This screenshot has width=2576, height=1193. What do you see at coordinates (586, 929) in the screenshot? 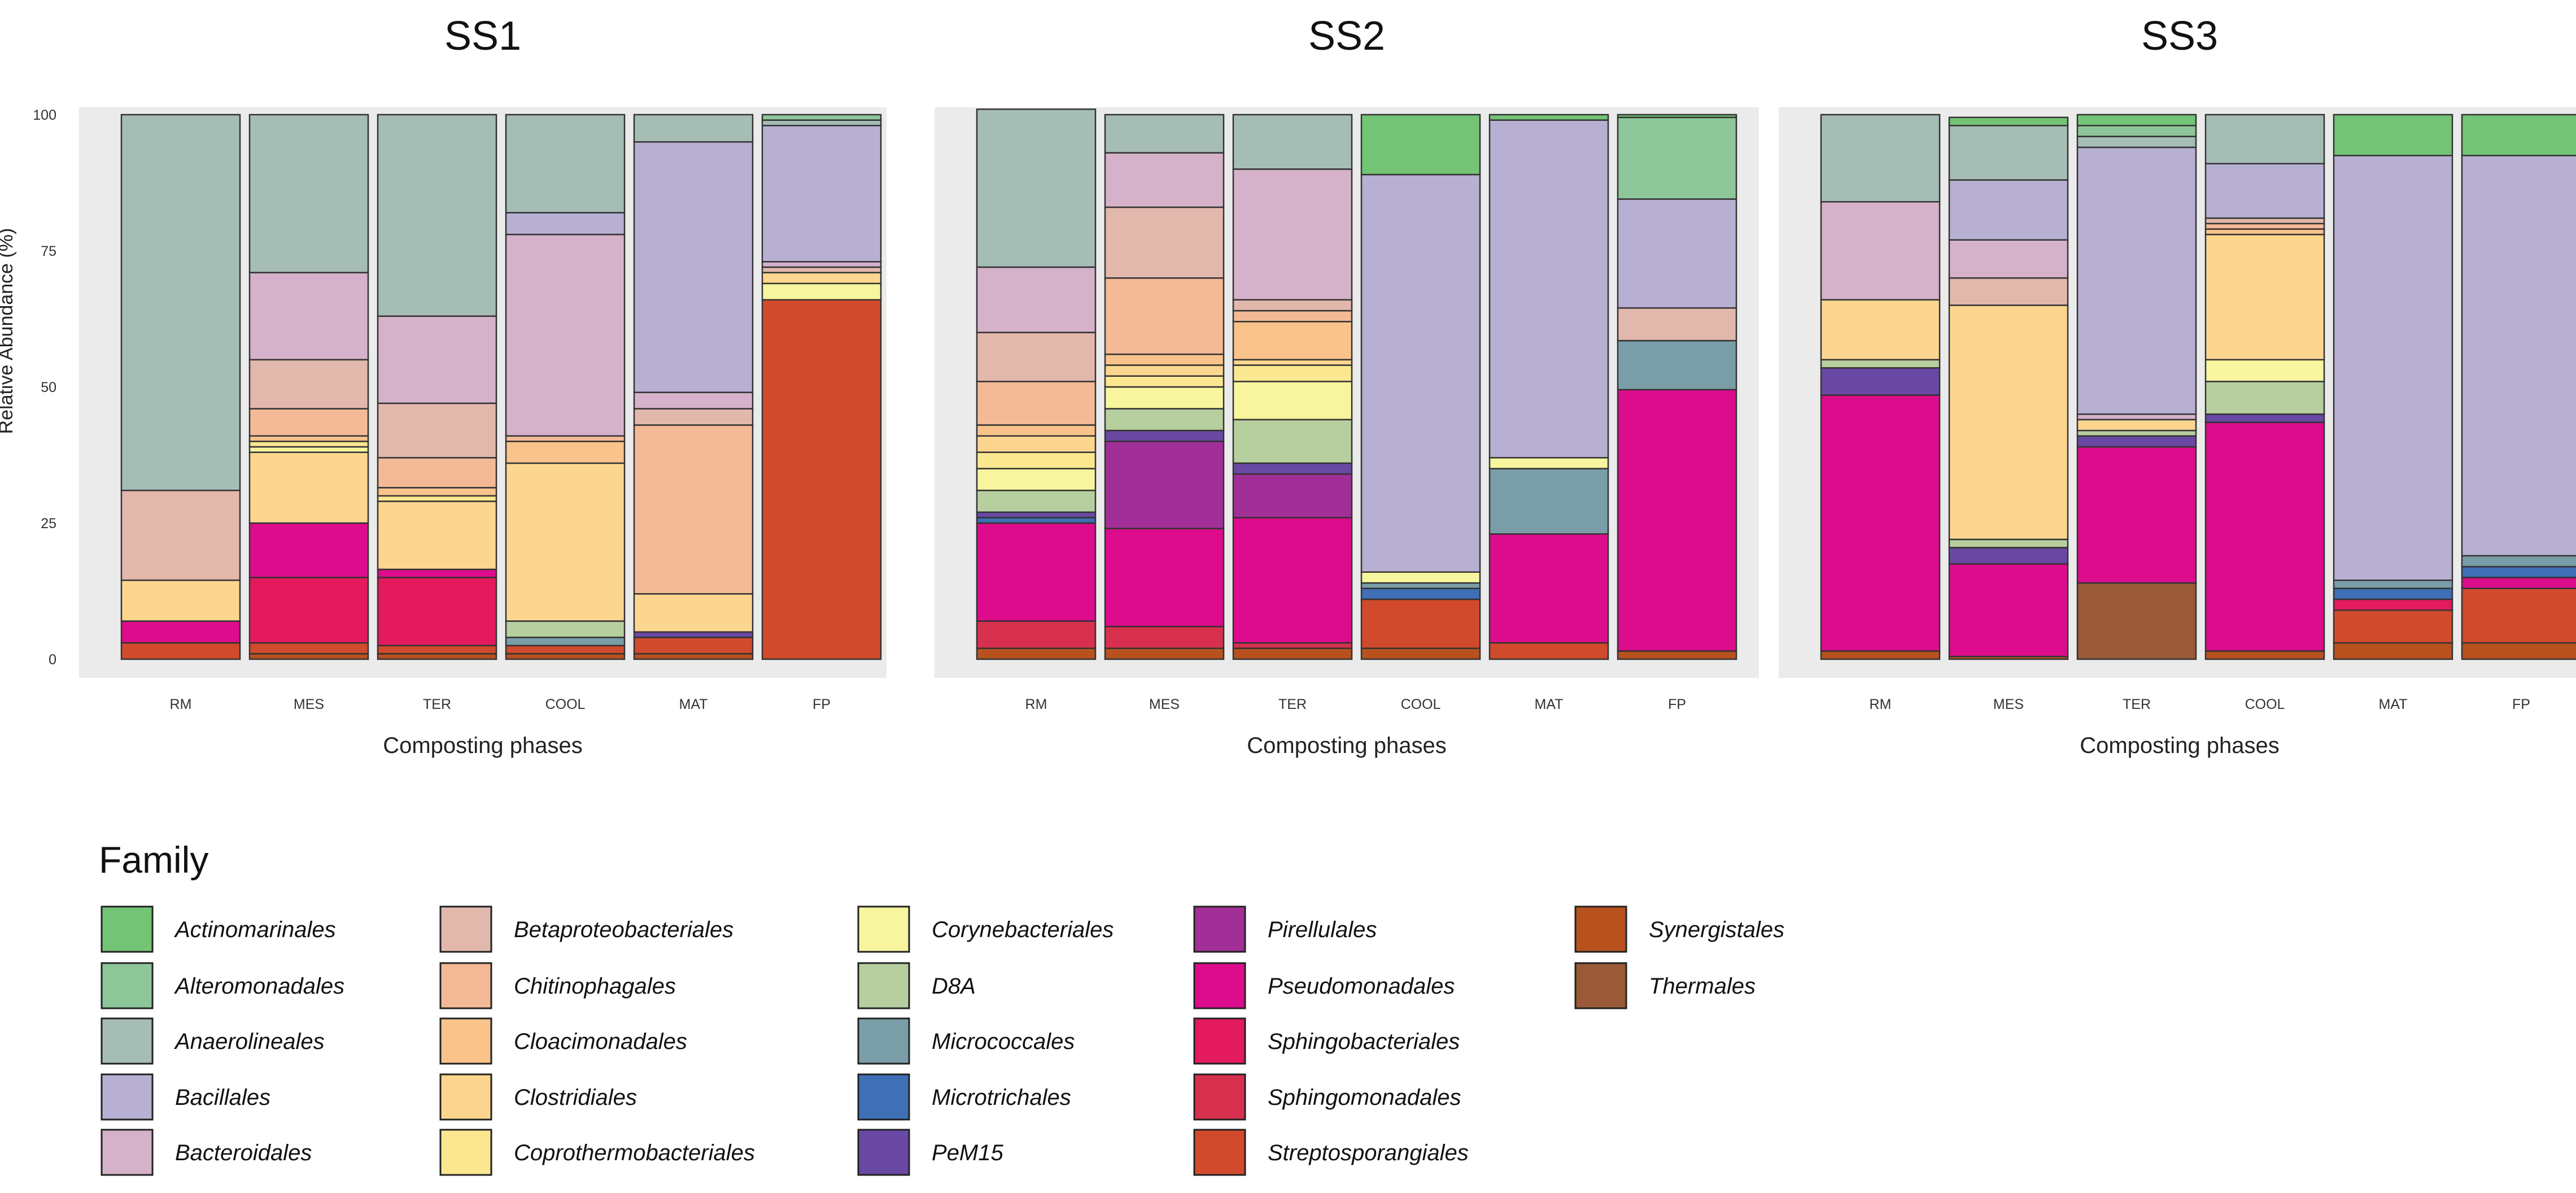
I see `legend-item-betaproteobacteriales: Betaproteobacteriales` at bounding box center [586, 929].